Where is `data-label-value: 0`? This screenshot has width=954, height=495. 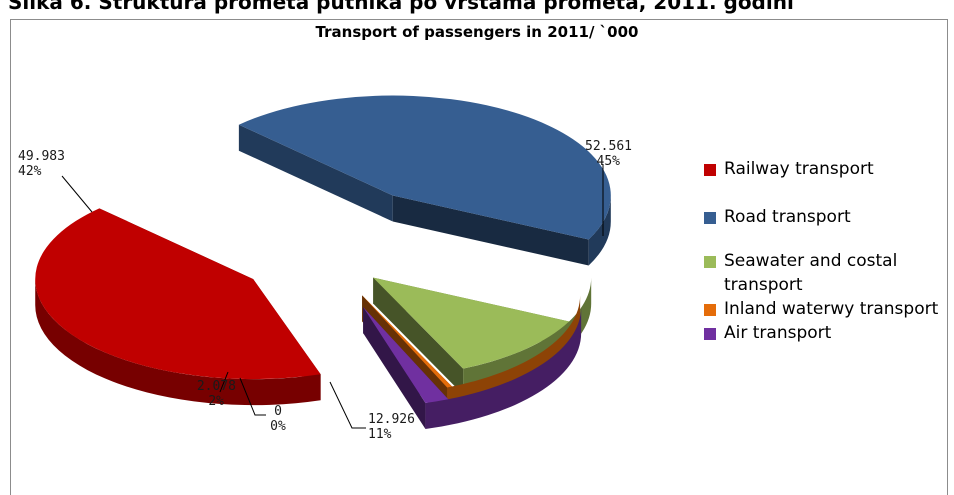
data-label-value: 0 is located at coordinates (278, 411).